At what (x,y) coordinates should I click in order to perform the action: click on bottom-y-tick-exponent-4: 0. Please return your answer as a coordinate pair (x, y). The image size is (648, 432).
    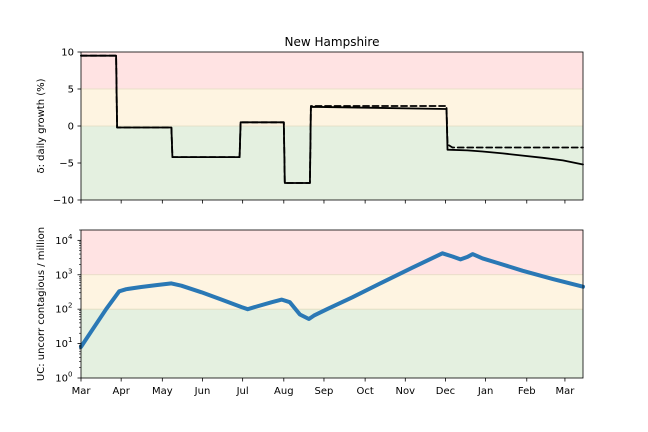
    Looking at the image, I should click on (70, 375).